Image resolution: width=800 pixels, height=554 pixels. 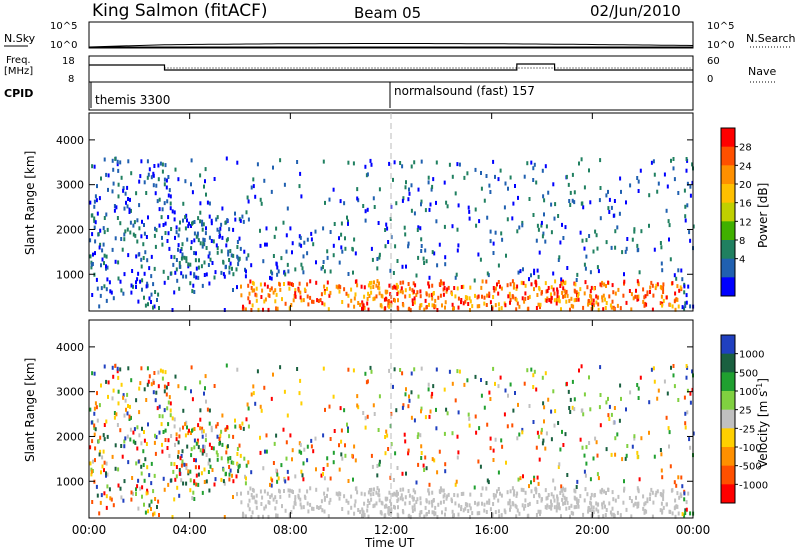 What do you see at coordinates (762, 423) in the screenshot?
I see `velocity-colorbar-title: Velocity [m s-1]` at bounding box center [762, 423].